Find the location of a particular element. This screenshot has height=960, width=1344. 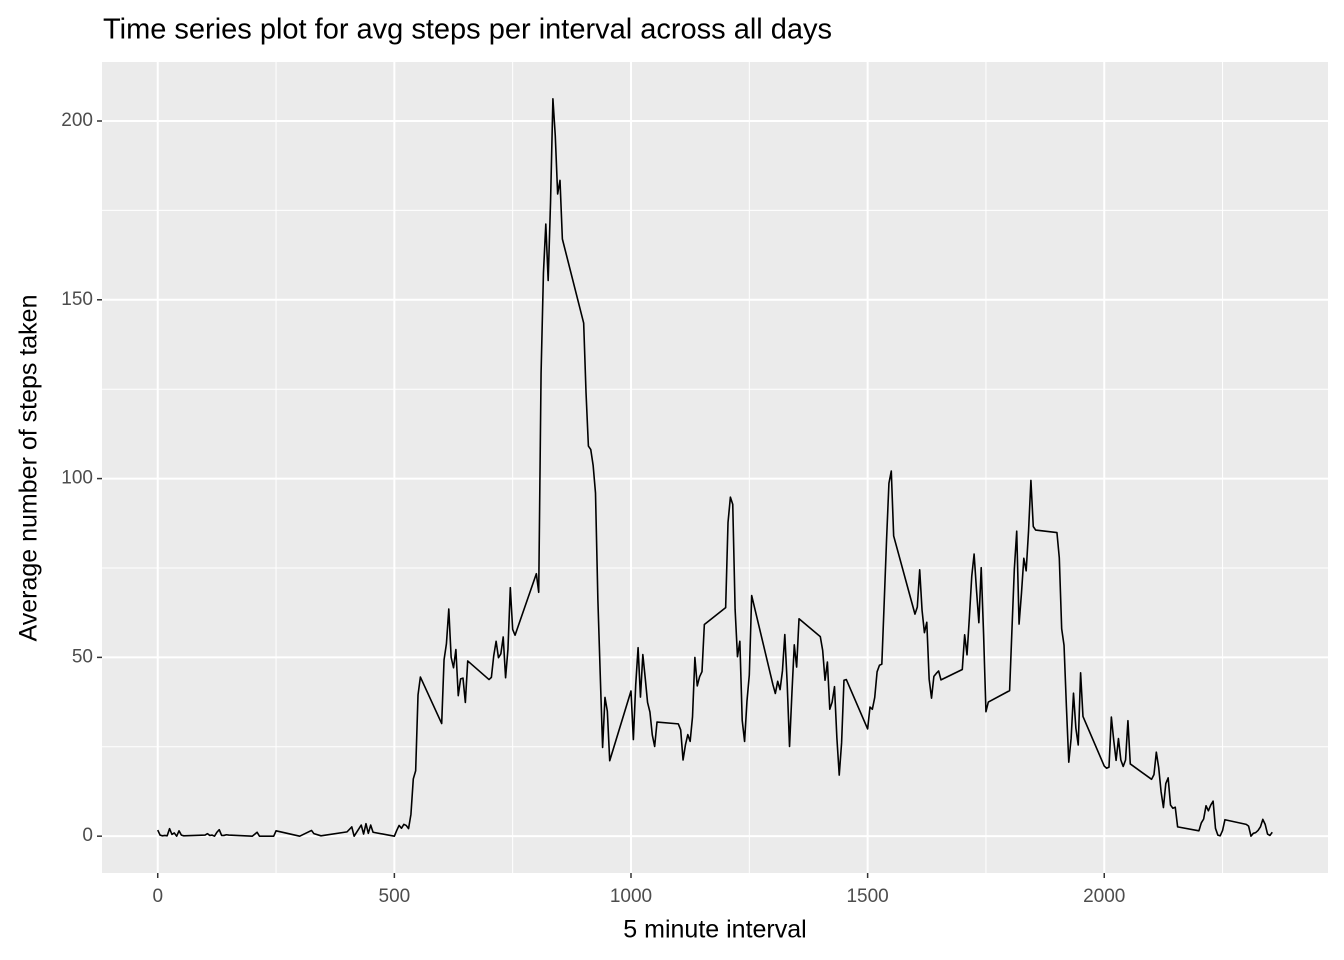

y-tick-label: 100 is located at coordinates (77, 478).